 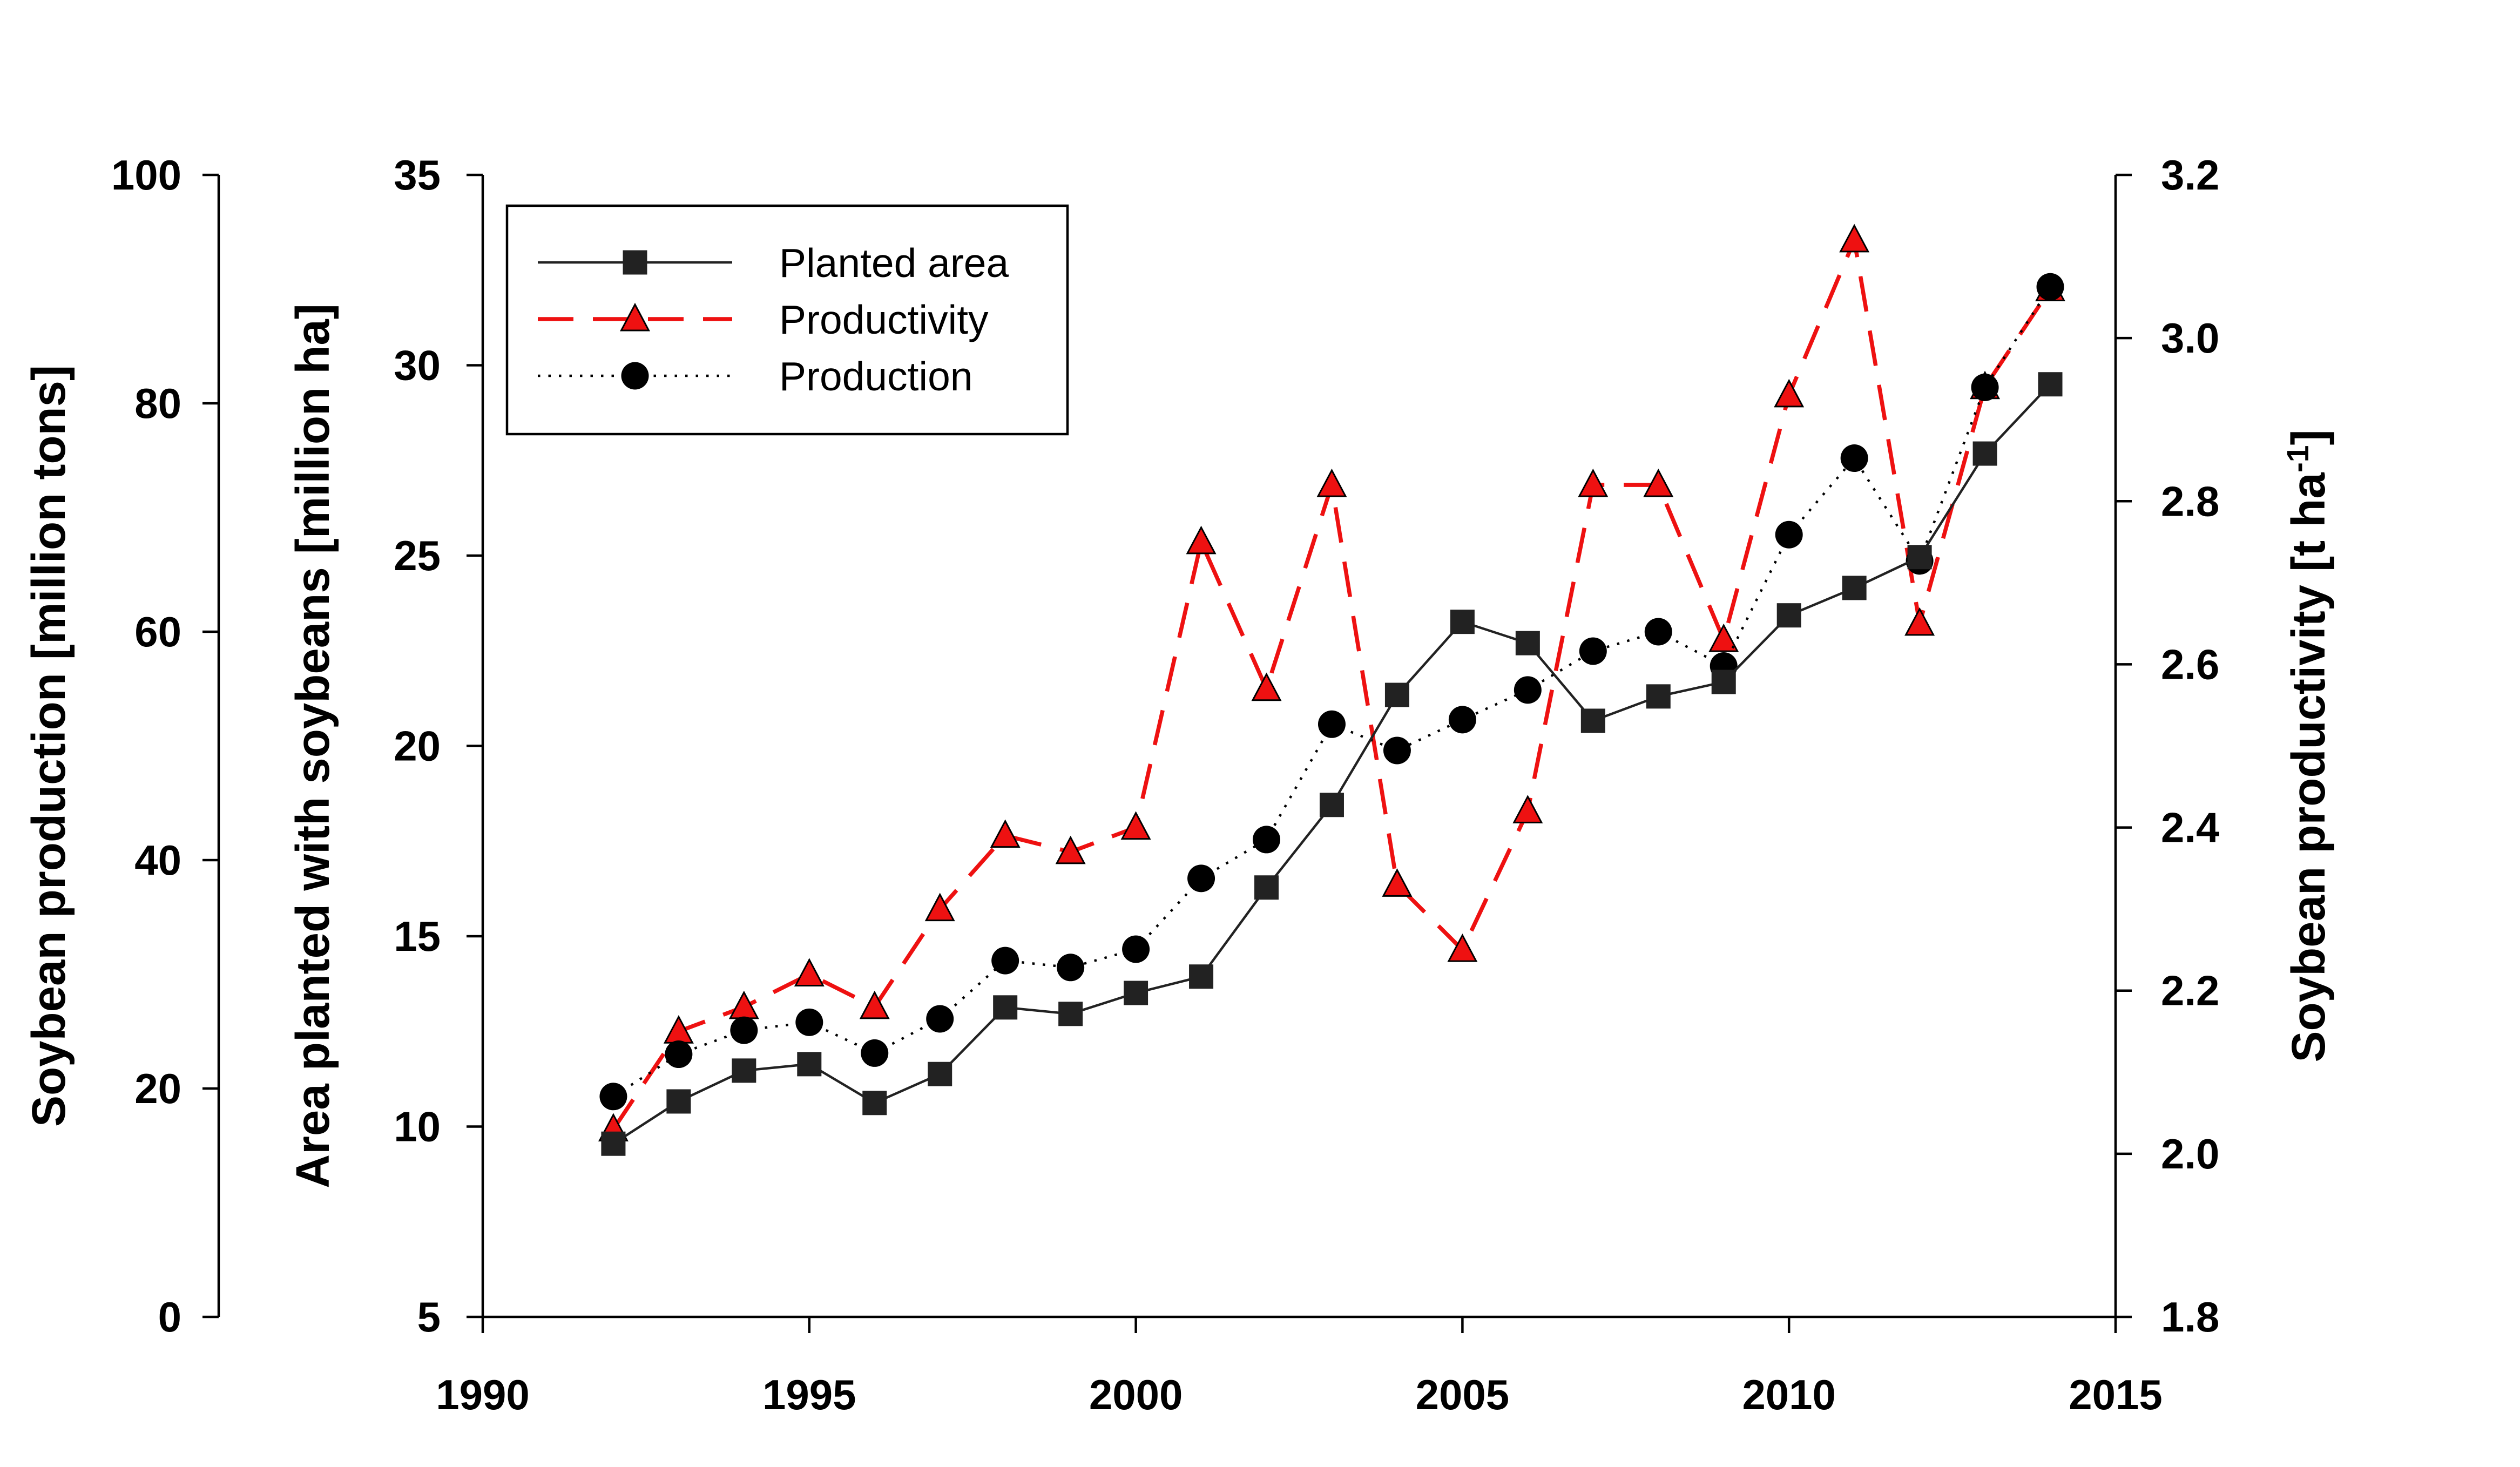 What do you see at coordinates (417, 1126) in the screenshot?
I see `area-tick-label: 10` at bounding box center [417, 1126].